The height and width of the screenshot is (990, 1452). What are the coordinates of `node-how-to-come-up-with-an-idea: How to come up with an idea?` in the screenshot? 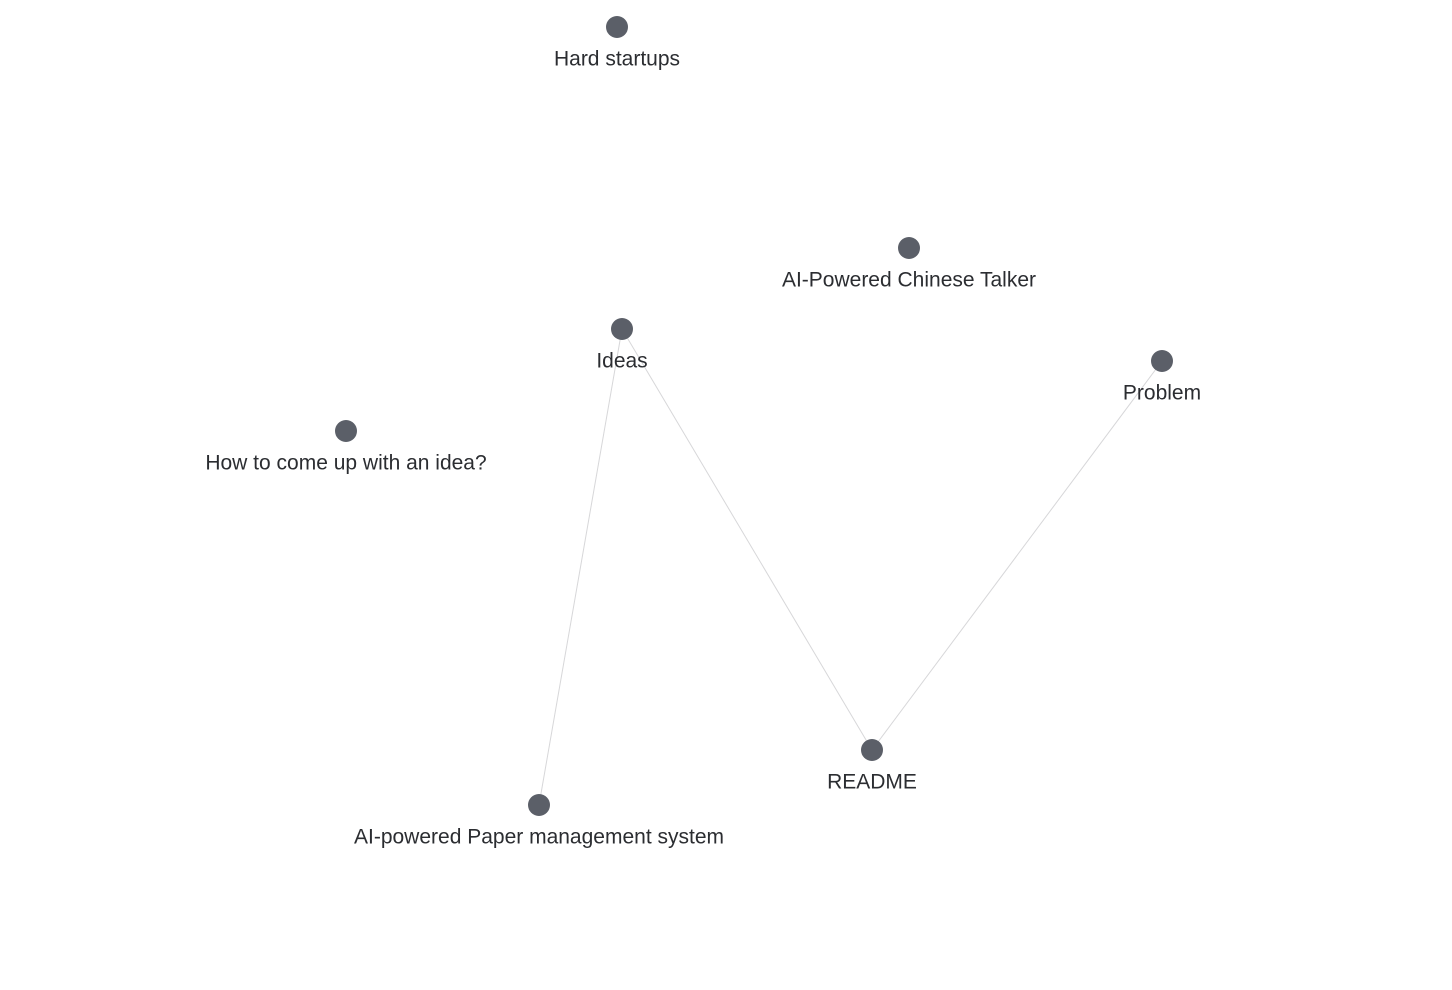 It's located at (346, 447).